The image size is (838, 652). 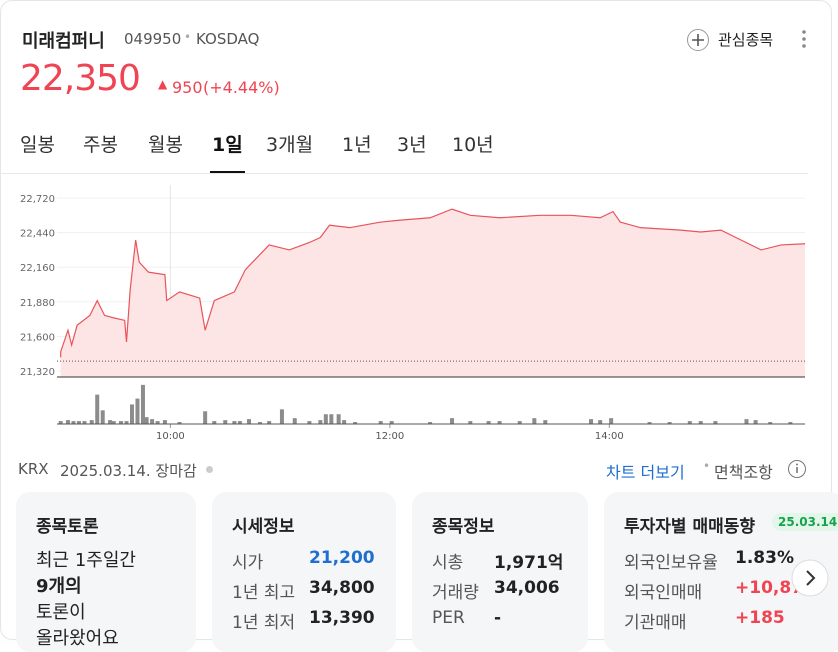 I want to click on tab: 일봉, so click(x=37, y=145).